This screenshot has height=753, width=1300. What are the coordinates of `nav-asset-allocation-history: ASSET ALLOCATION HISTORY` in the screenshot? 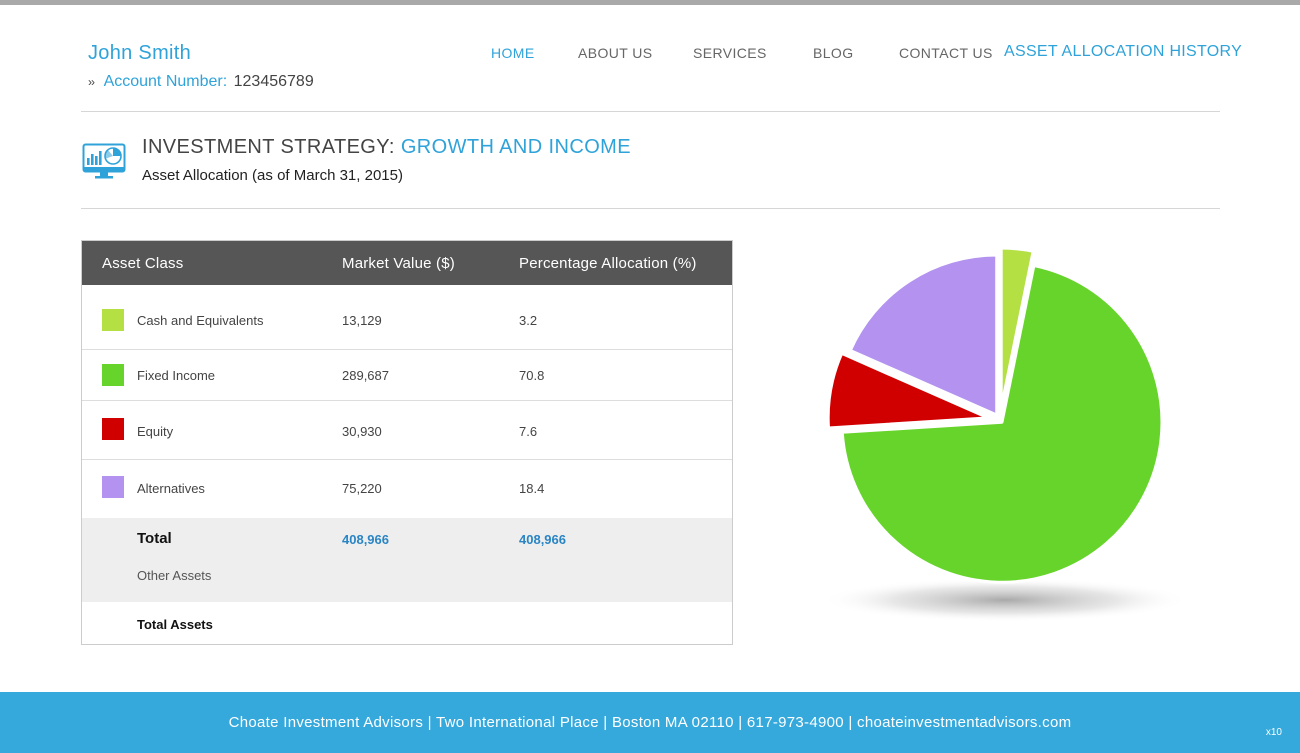 It's located at (1123, 51).